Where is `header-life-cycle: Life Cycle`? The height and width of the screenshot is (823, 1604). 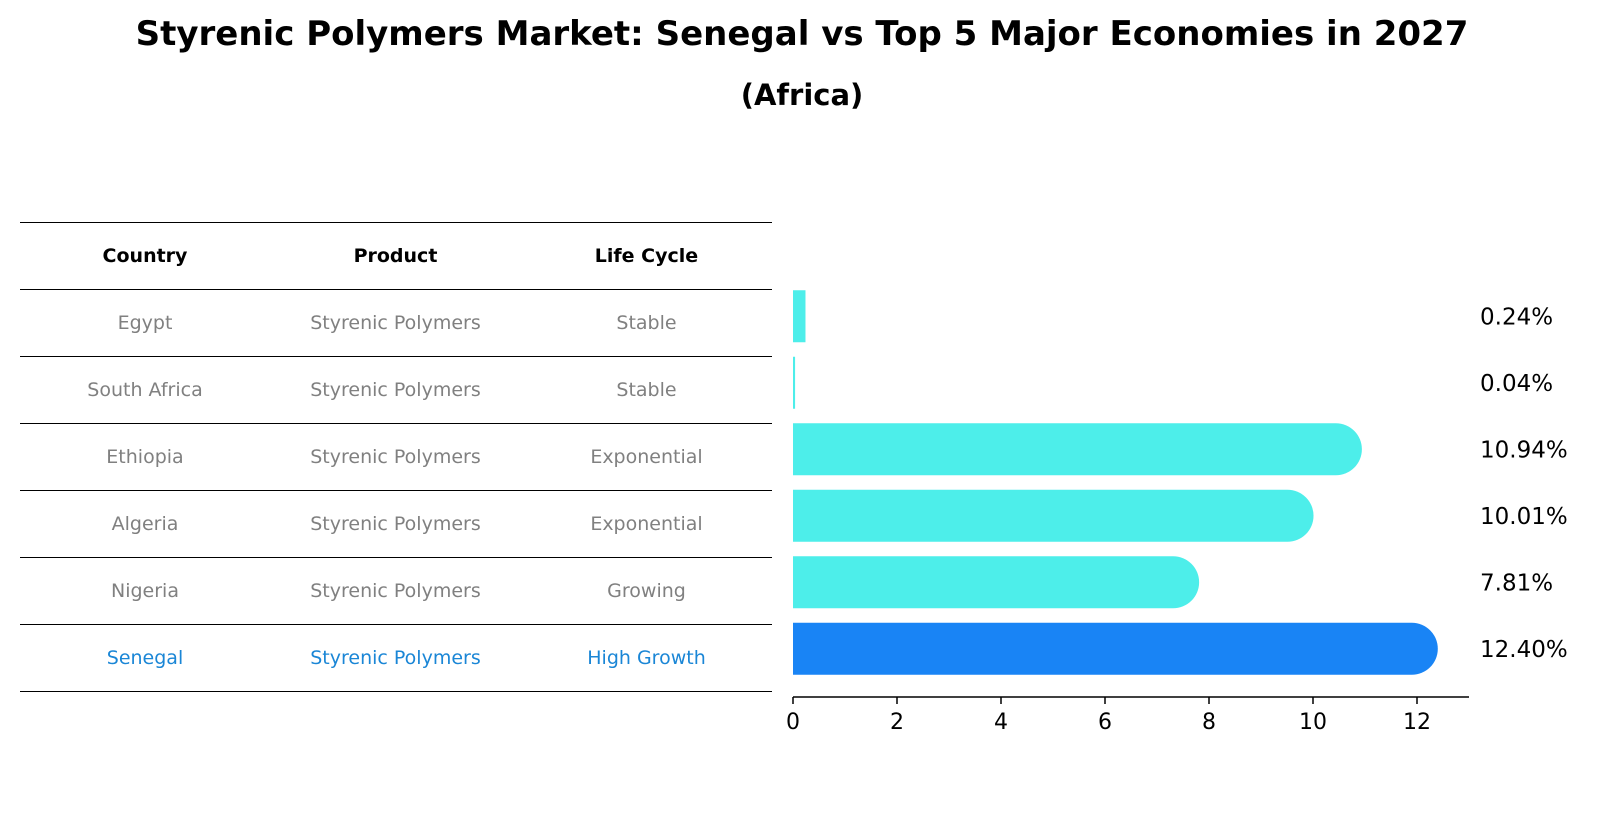
header-life-cycle: Life Cycle is located at coordinates (646, 256).